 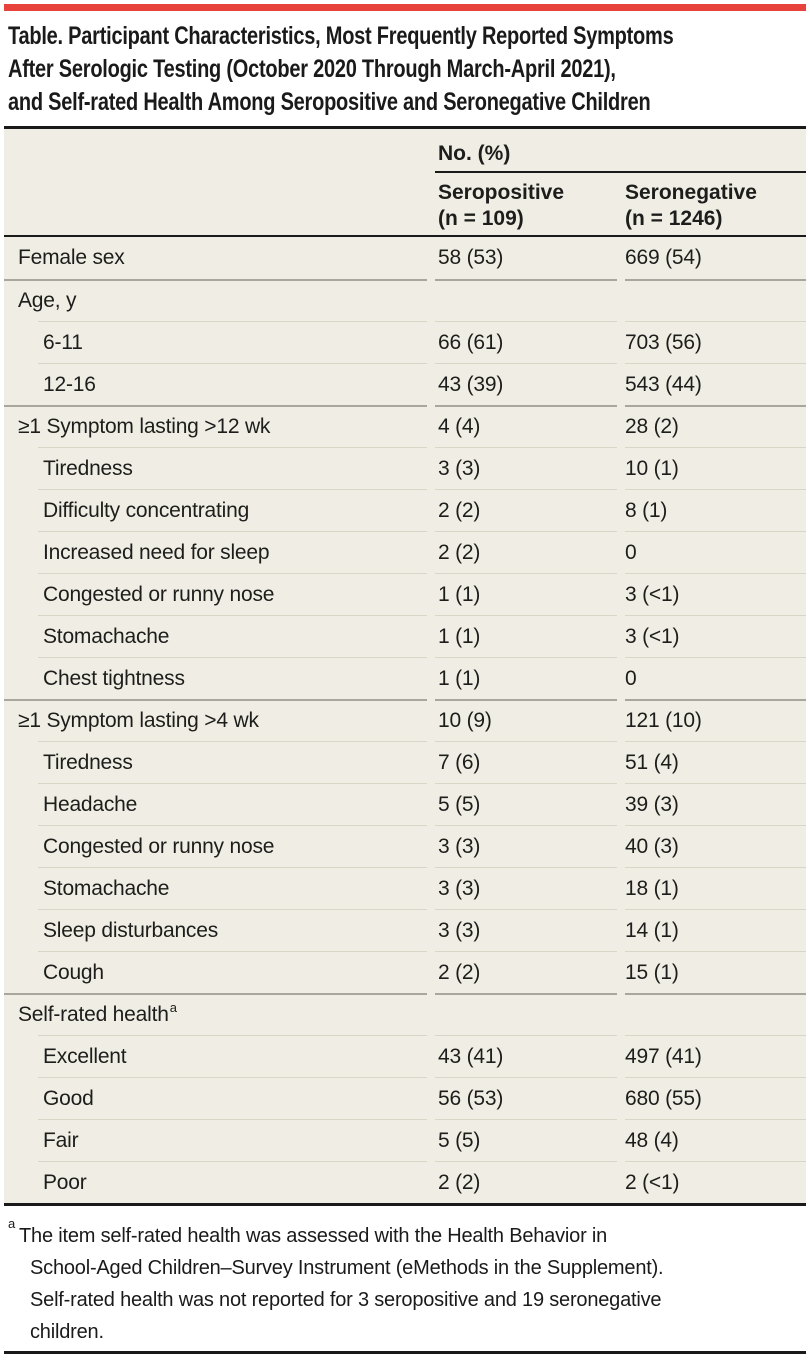 I want to click on seropositive-value: 58 (53), so click(x=471, y=257).